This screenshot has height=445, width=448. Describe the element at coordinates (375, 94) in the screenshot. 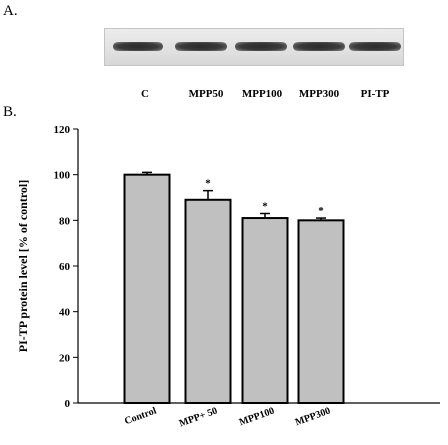

I see `lane-label-pitp: PI-TP` at that location.